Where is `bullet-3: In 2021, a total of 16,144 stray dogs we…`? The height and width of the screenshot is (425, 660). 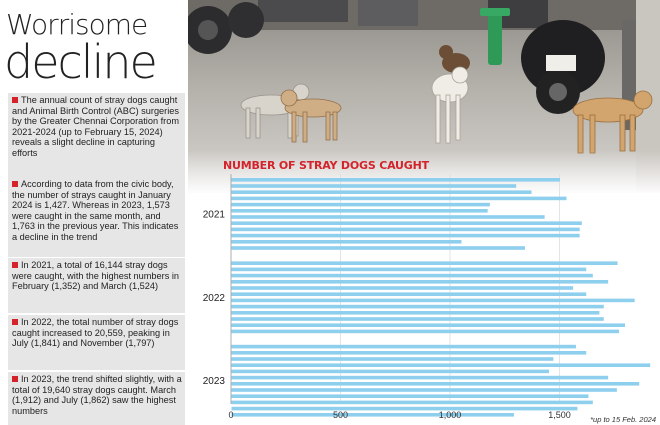
bullet-3: In 2021, a total of 16,144 stray dogs we… is located at coordinates (96, 285).